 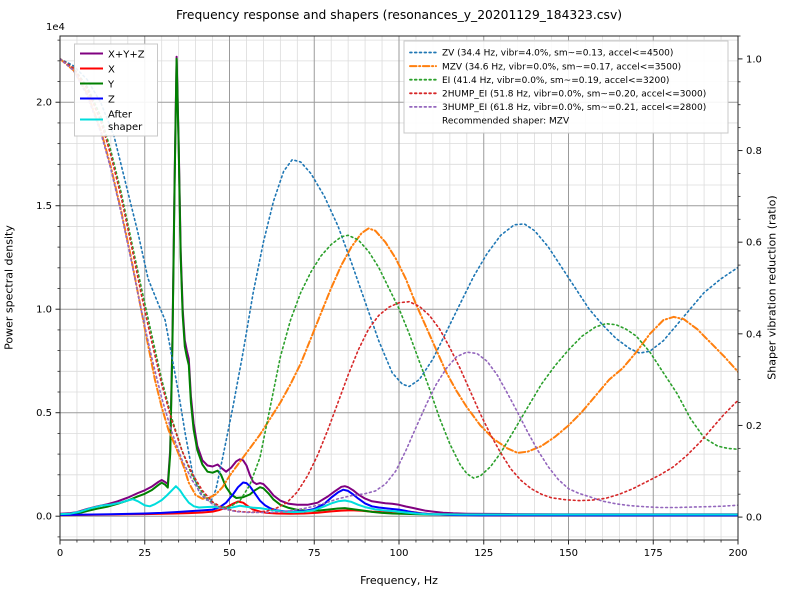 I want to click on y-right-tick-label: 0.4, so click(x=754, y=334).